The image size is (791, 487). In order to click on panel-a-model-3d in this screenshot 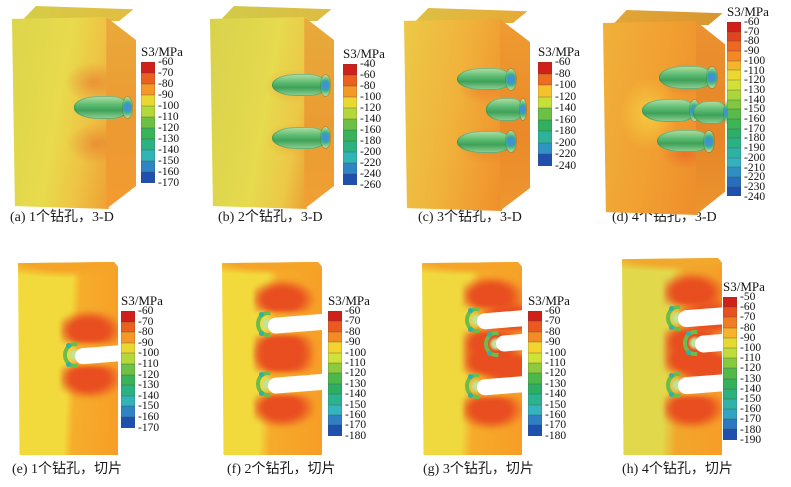, I will do `click(74, 107)`.